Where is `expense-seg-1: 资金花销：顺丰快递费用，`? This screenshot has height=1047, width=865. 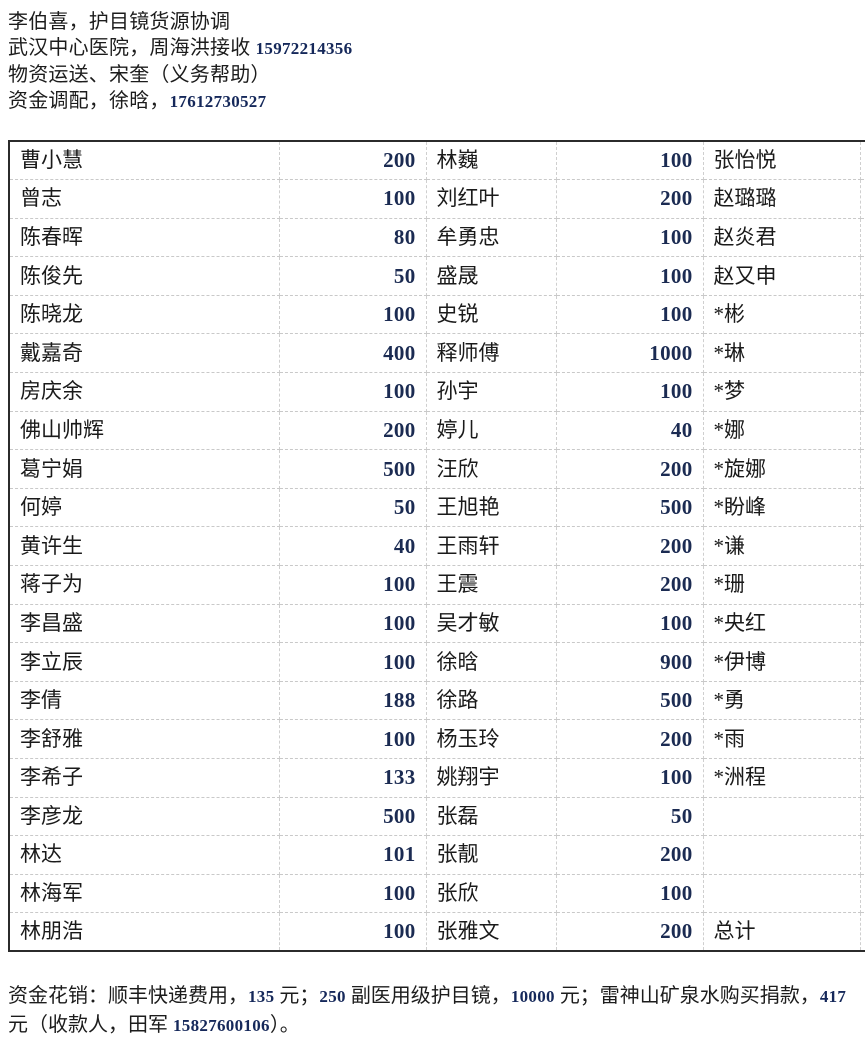 expense-seg-1: 资金花销：顺丰快递费用， is located at coordinates (128, 996).